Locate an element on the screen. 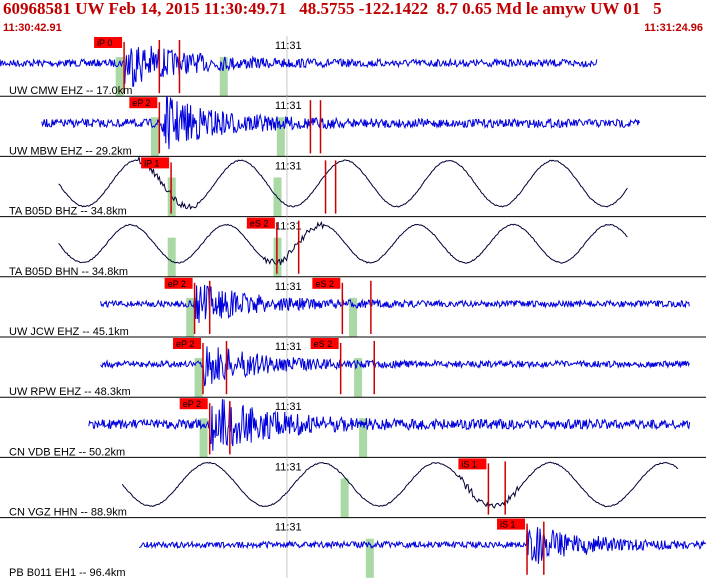  trace-row: 11:31 iP 1 TA B05D BHZ -- 34.8km is located at coordinates (353, 186).